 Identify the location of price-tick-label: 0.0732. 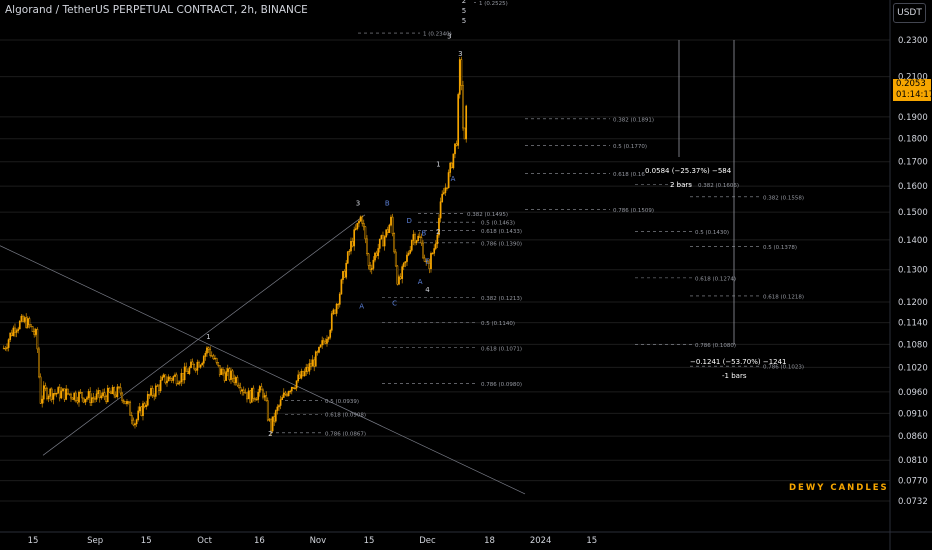
(913, 502).